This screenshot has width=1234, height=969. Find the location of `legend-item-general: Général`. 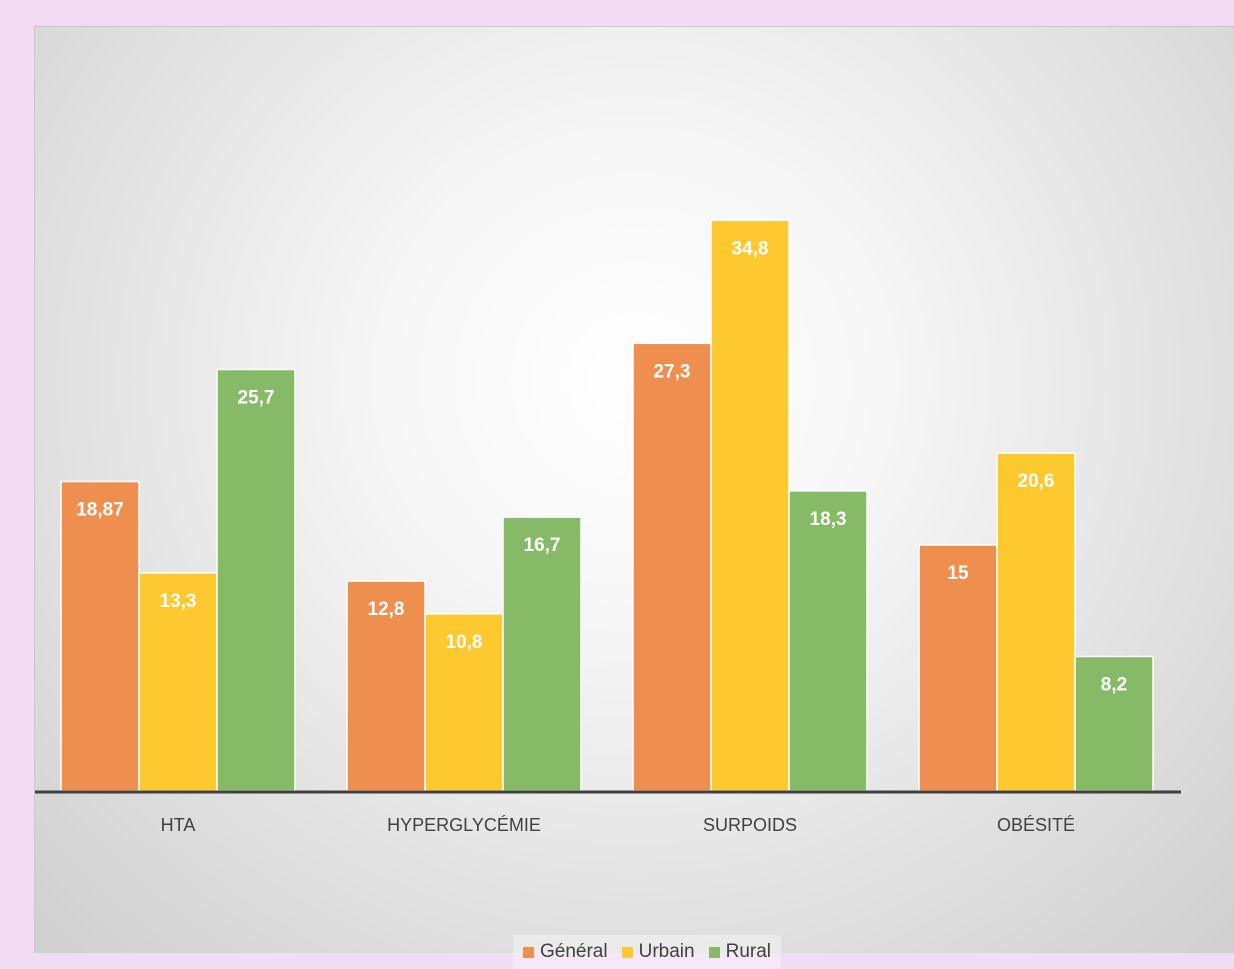

legend-item-general: Général is located at coordinates (565, 952).